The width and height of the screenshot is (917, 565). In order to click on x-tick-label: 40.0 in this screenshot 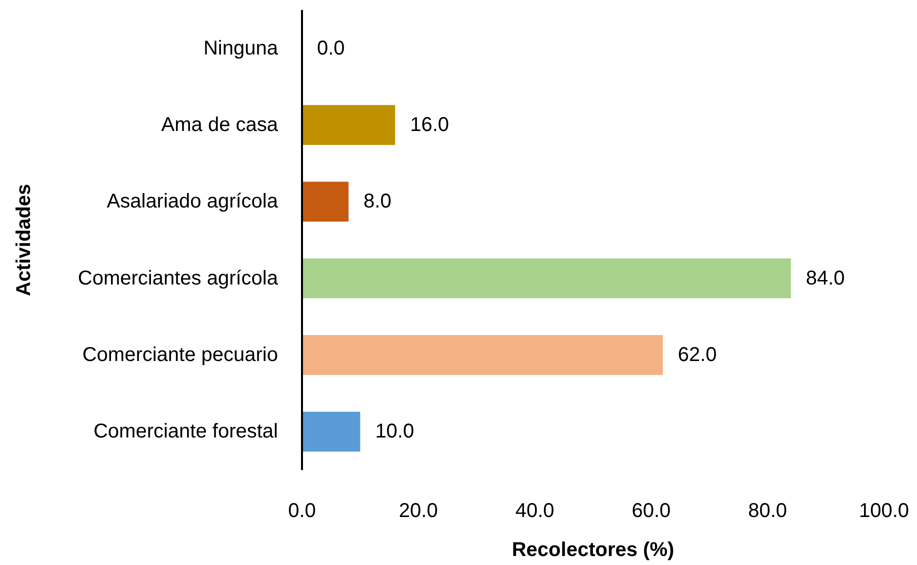, I will do `click(534, 511)`.